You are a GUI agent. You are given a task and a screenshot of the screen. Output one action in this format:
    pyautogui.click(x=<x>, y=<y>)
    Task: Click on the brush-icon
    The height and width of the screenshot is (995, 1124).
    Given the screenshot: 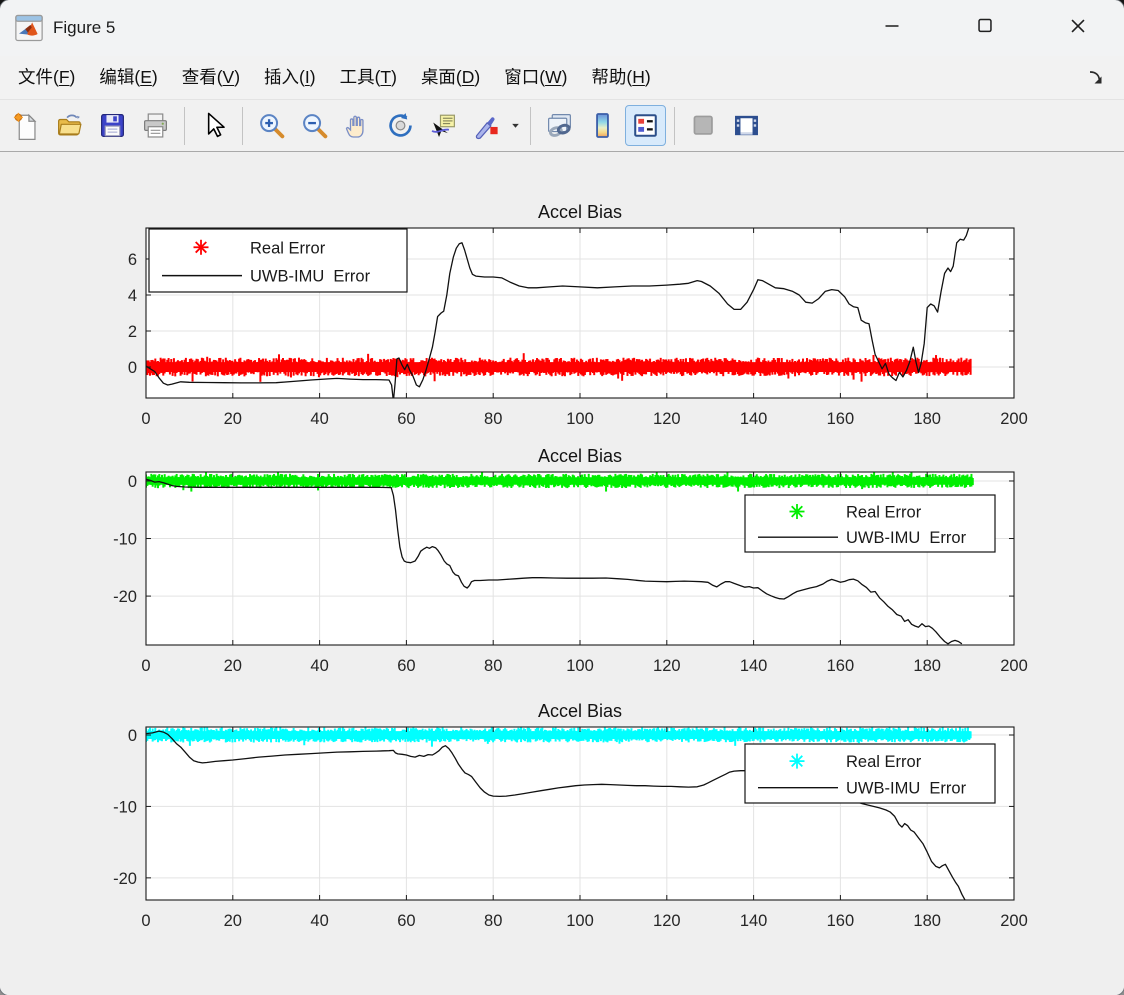 What is the action you would take?
    pyautogui.click(x=486, y=125)
    